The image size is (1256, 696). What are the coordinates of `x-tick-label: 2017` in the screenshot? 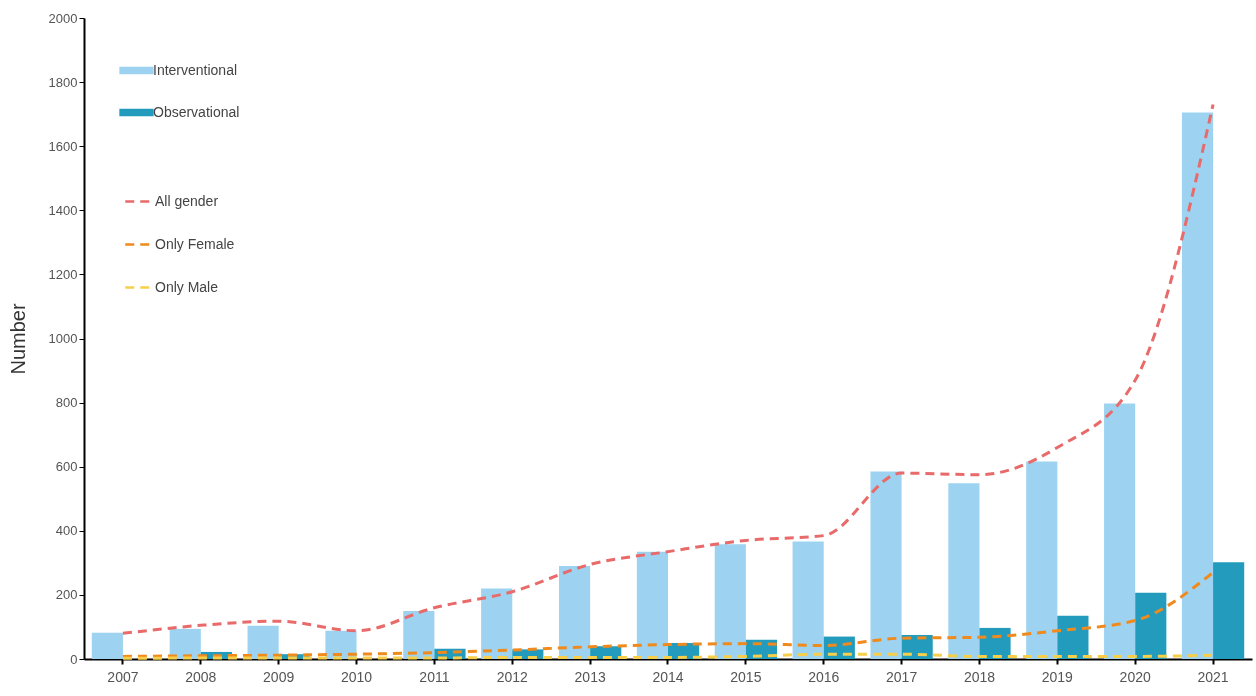 It's located at (902, 676).